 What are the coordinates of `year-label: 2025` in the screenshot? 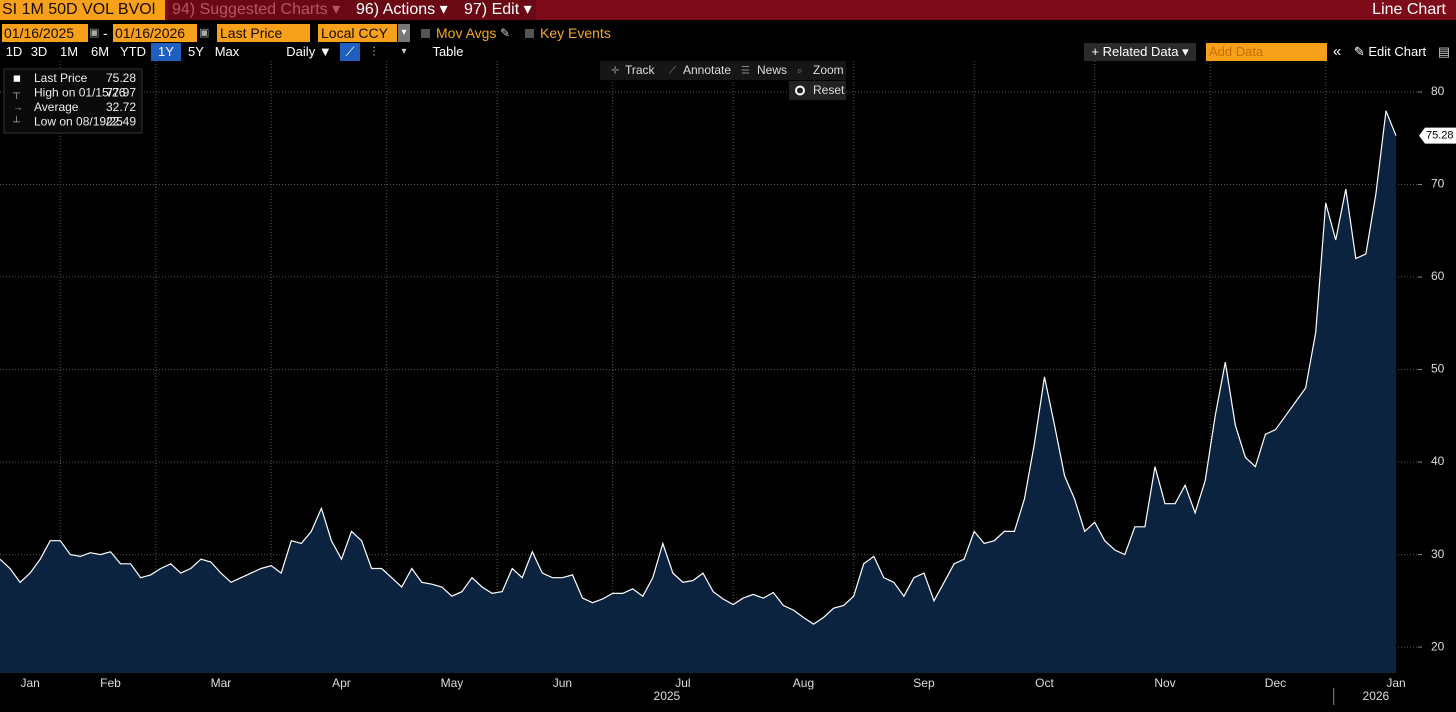 It's located at (667, 696).